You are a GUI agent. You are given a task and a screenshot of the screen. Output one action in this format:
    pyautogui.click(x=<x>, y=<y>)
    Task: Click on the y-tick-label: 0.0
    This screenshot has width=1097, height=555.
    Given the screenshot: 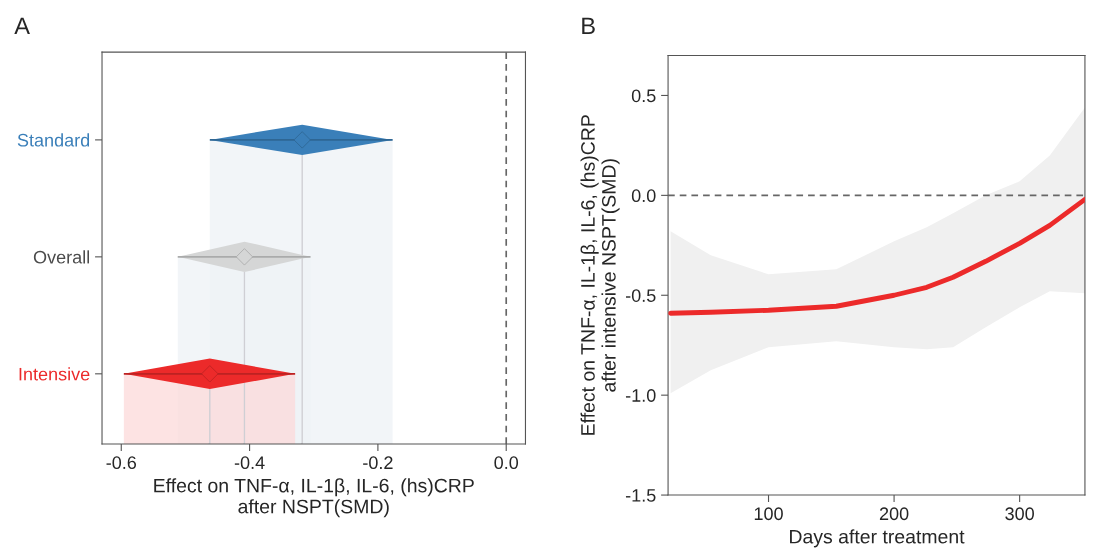 What is the action you would take?
    pyautogui.click(x=643, y=196)
    